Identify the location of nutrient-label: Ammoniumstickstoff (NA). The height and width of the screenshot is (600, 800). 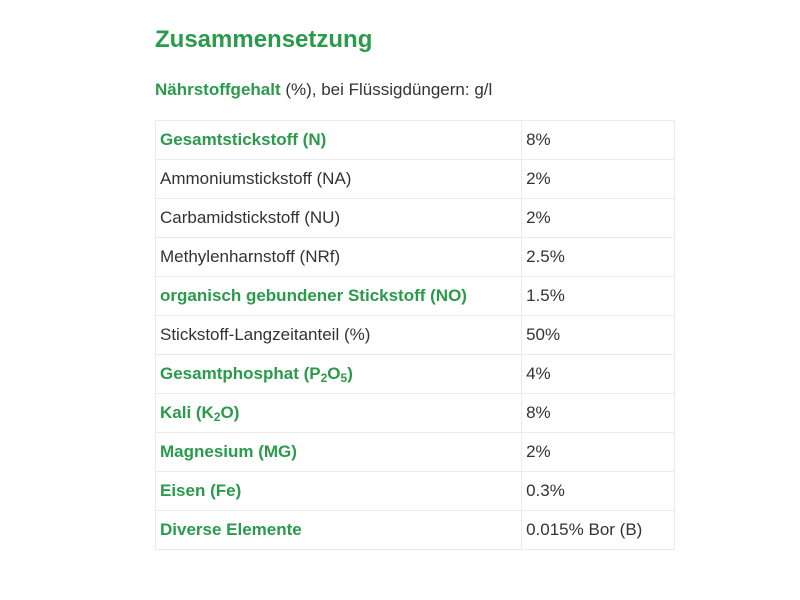
(338, 179).